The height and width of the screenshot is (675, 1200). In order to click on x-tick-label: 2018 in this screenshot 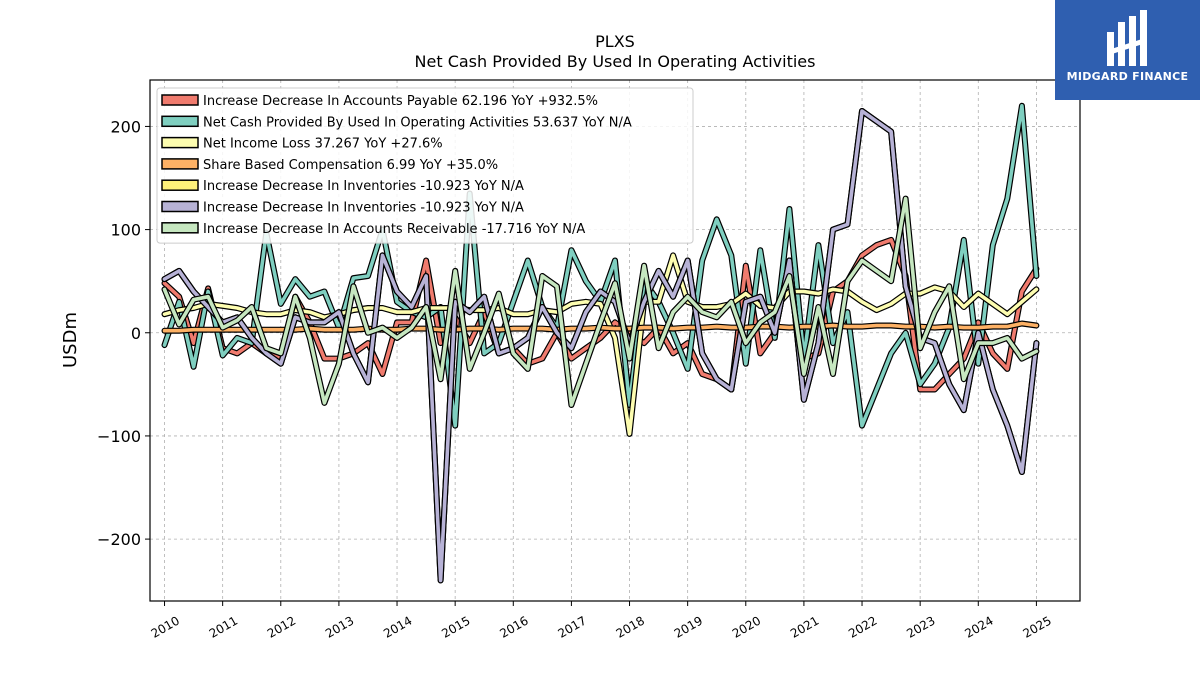, I will do `click(630, 626)`.